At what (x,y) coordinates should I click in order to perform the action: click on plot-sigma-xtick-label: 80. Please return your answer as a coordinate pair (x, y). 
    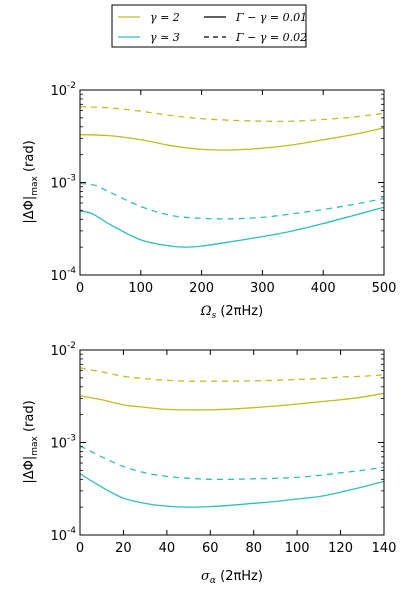
    Looking at the image, I should click on (253, 548).